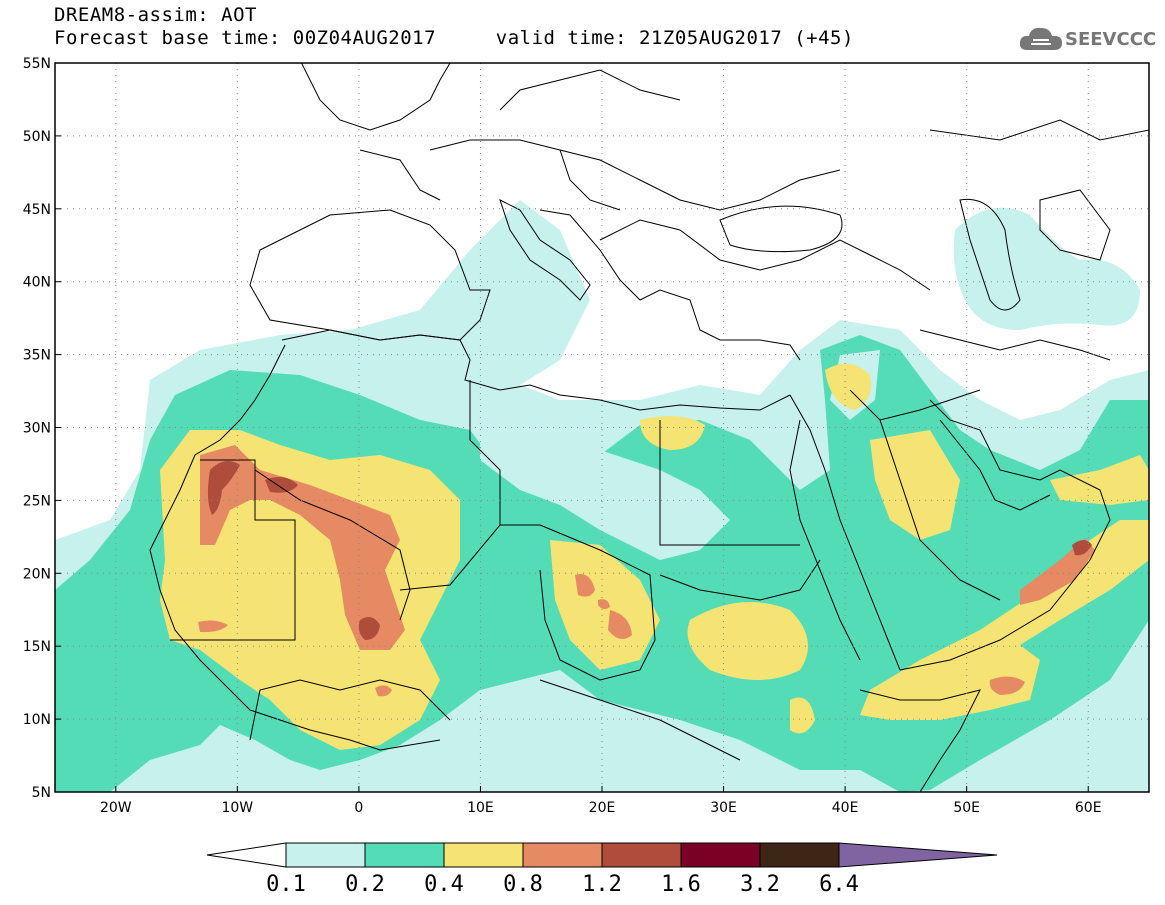 Image resolution: width=1165 pixels, height=905 pixels. Describe the element at coordinates (845, 808) in the screenshot. I see `lon-tick-label: 40E` at that location.